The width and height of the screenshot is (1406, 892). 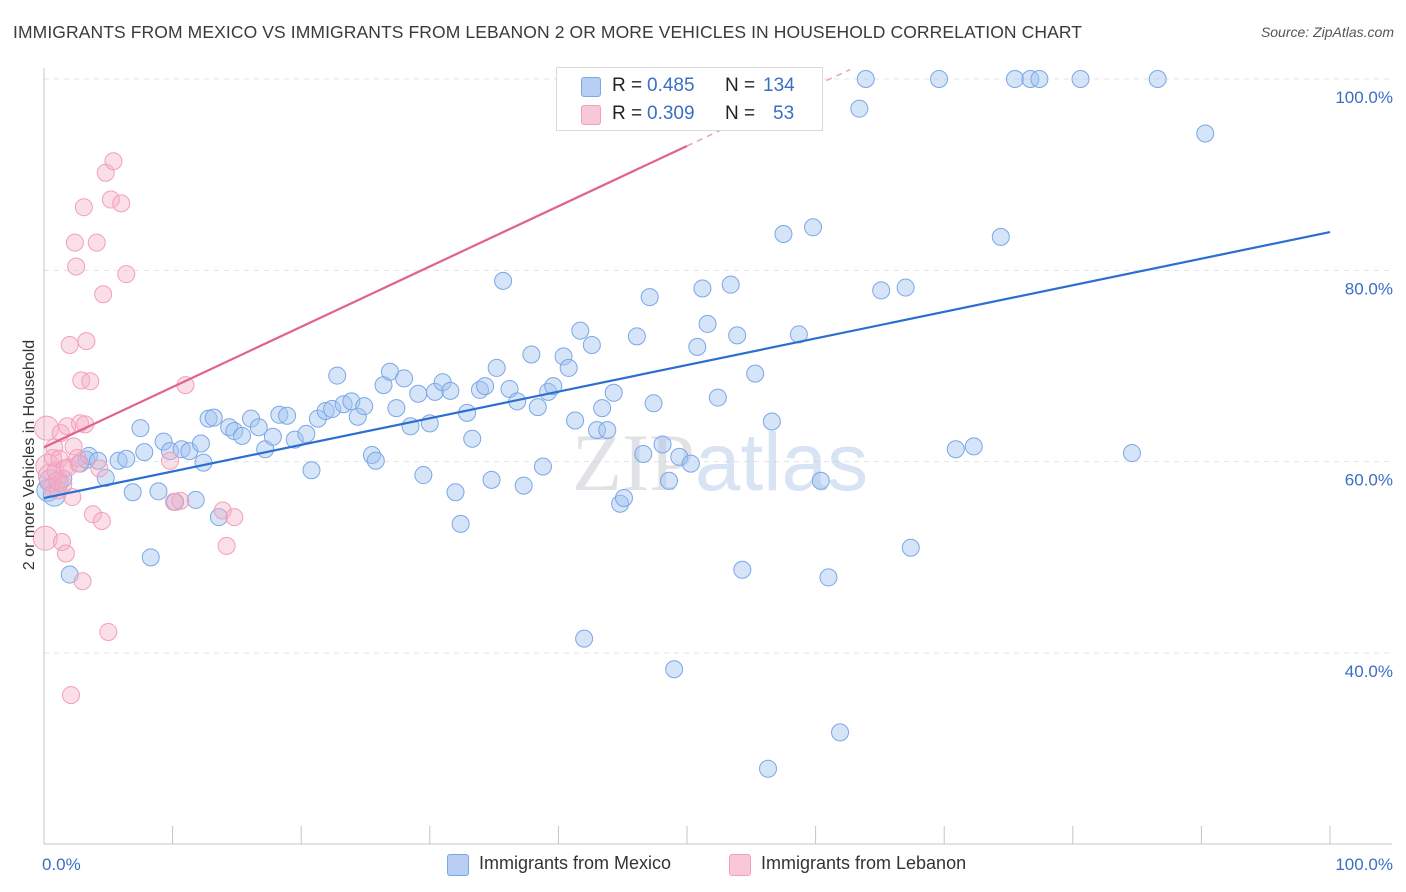 I want to click on legend-row-mexico: R = 0.485 N = 134, so click(x=689, y=86).